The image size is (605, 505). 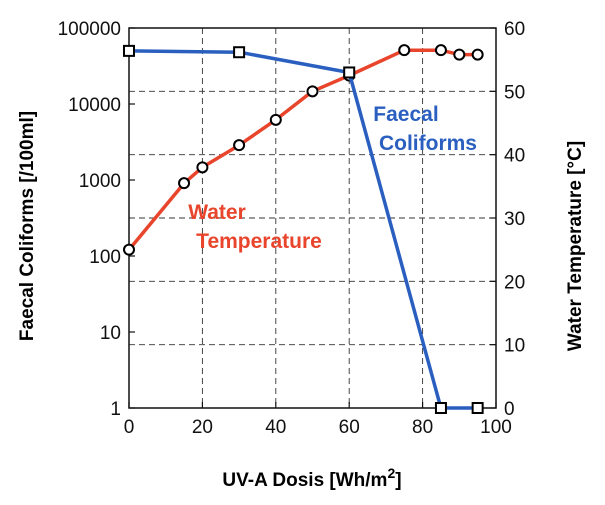 I want to click on series-label-faecal-line-1: Faecal, so click(x=405, y=114).